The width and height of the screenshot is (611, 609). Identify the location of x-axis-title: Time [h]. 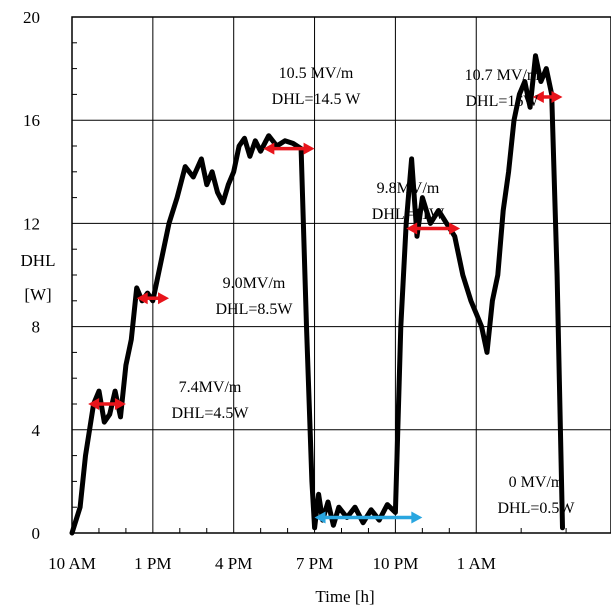
(344, 596).